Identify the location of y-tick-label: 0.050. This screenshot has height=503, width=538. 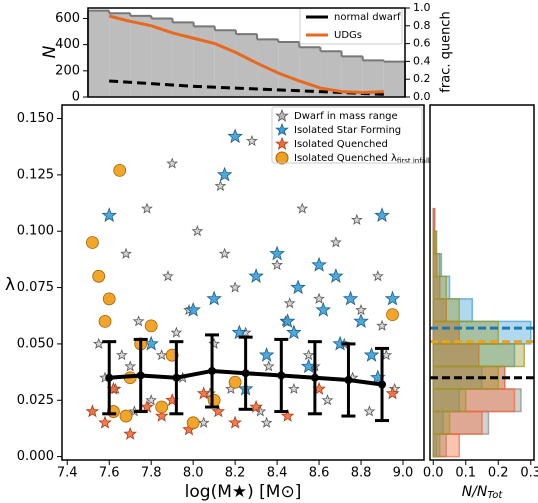
(35, 343).